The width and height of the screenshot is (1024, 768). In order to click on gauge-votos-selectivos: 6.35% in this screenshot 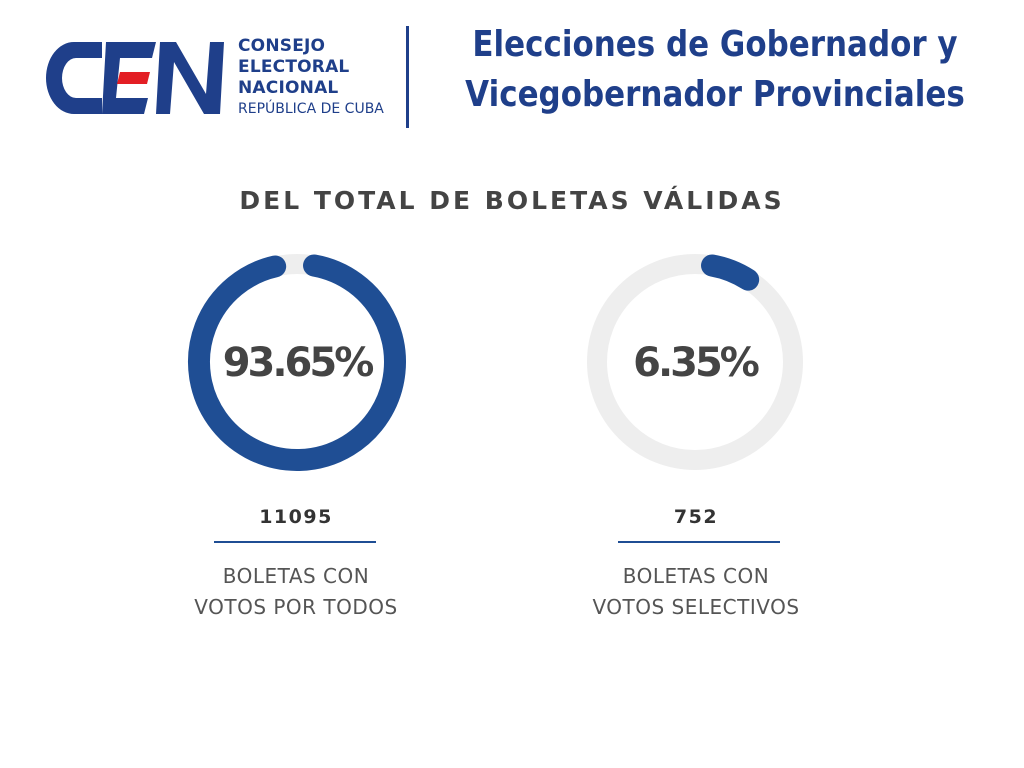, I will do `click(695, 362)`.